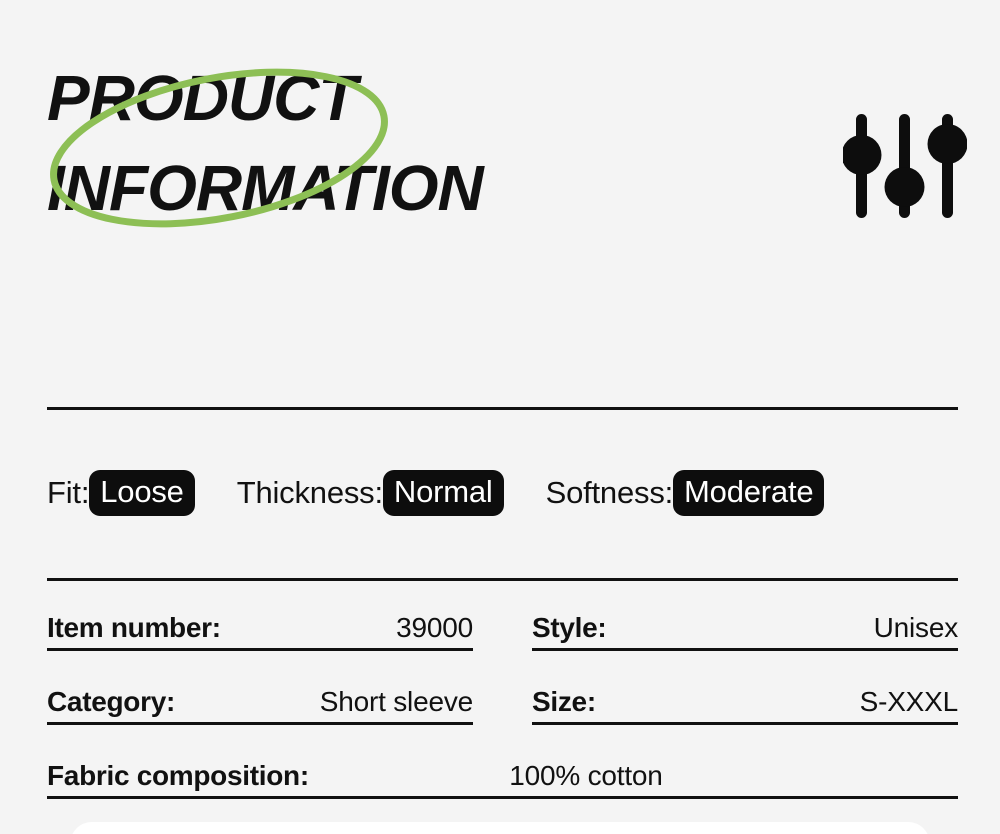 The height and width of the screenshot is (834, 1000). Describe the element at coordinates (396, 701) in the screenshot. I see `spec-value-category: Short sleeve` at that location.